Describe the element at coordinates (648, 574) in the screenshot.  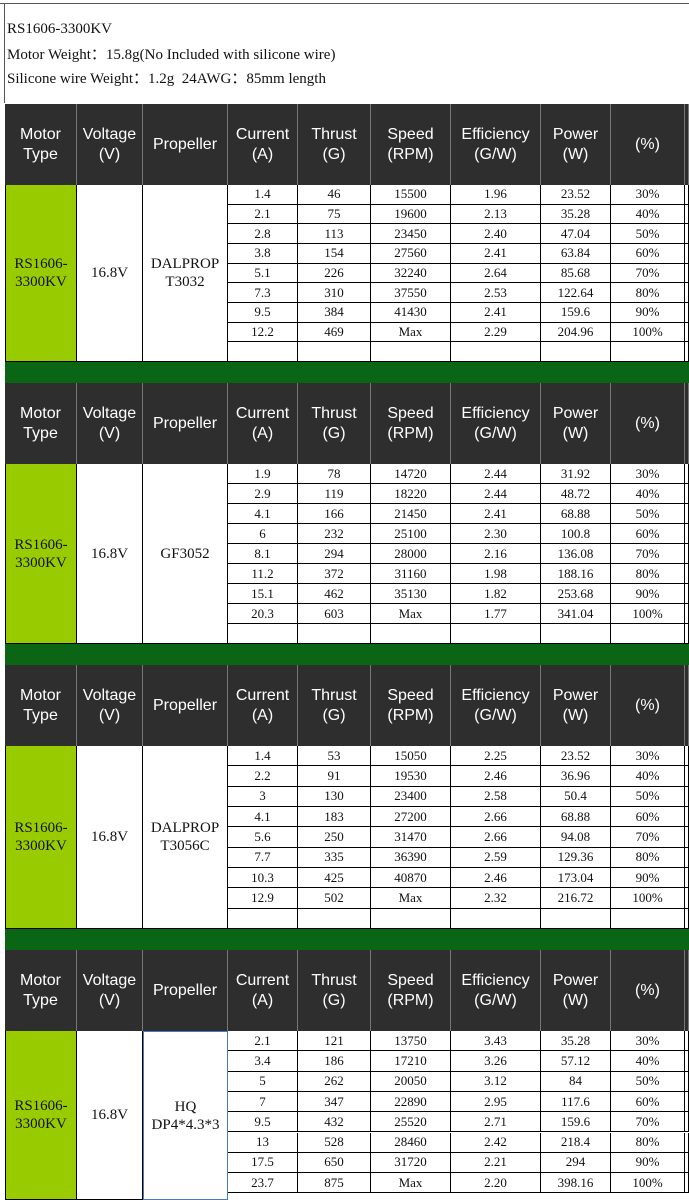
I see `data-cell: 80%` at that location.